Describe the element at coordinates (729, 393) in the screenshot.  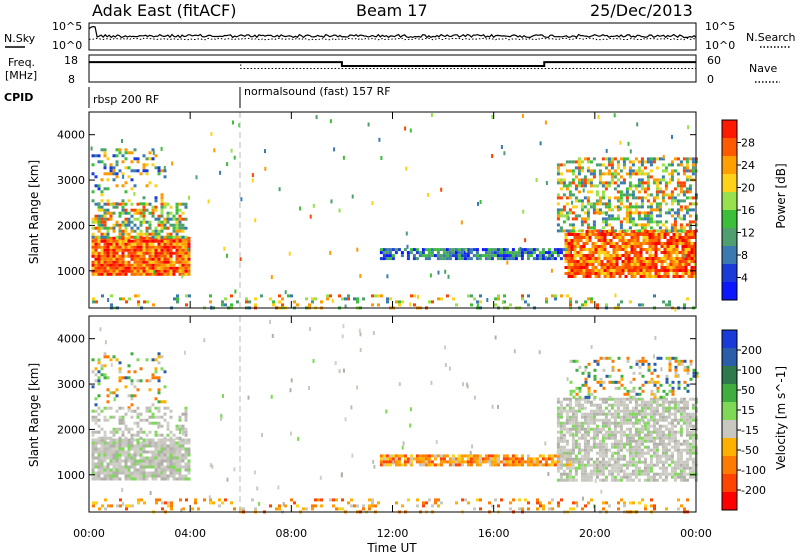
I see `velocity-colorbar-swatch` at that location.